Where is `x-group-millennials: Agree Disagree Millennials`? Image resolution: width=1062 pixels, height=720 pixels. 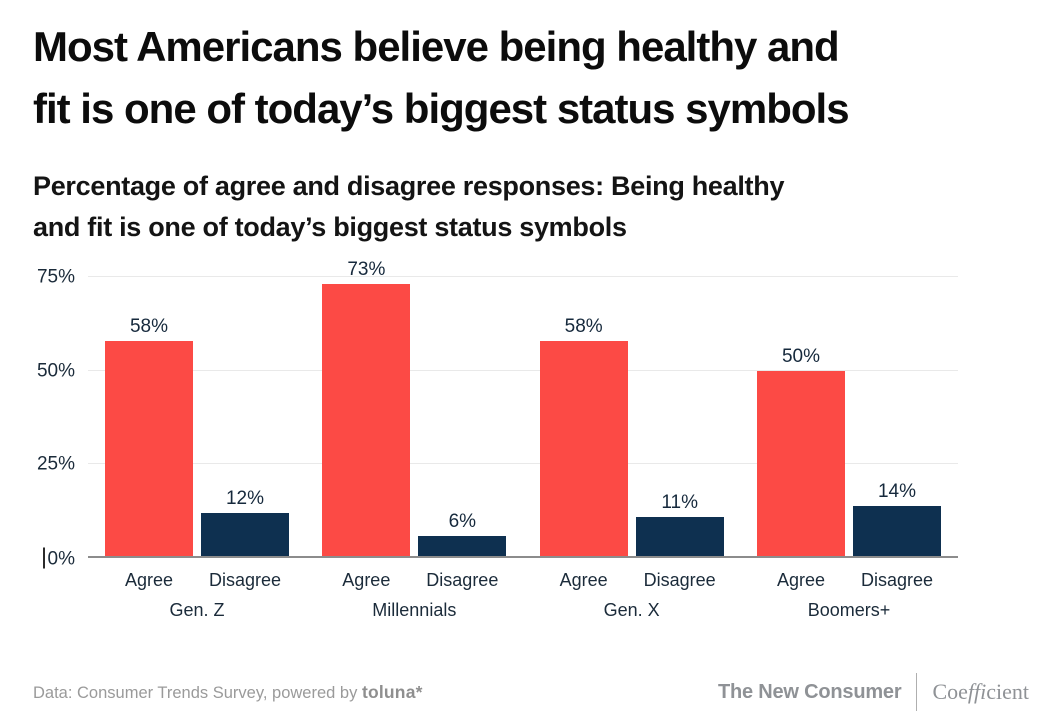 x-group-millennials: Agree Disagree Millennials is located at coordinates (414, 595).